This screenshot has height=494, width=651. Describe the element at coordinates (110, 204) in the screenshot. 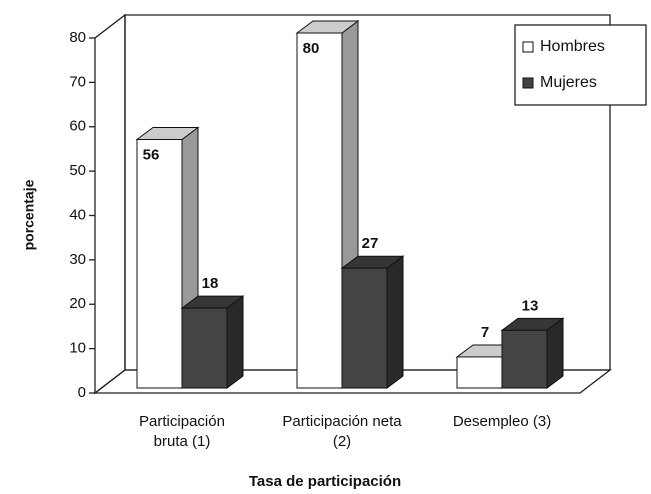

I see `left-wall` at that location.